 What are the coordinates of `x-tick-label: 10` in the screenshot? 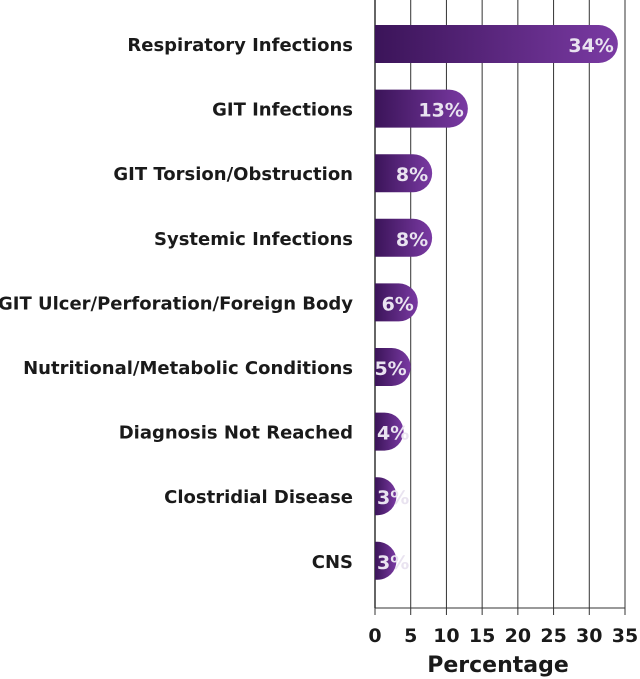 It's located at (446, 636).